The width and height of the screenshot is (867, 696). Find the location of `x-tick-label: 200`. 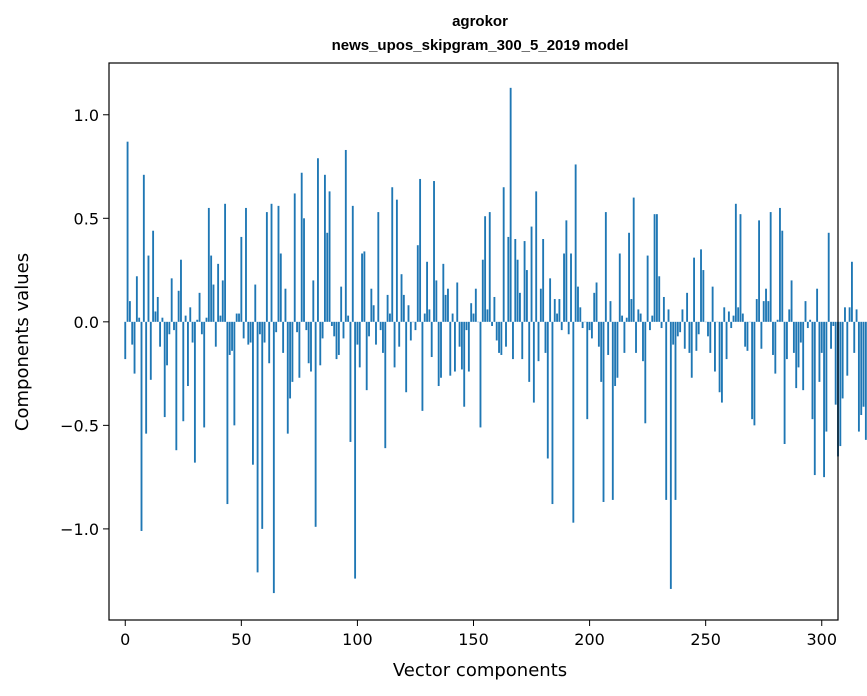

x-tick-label: 200 is located at coordinates (589, 639).